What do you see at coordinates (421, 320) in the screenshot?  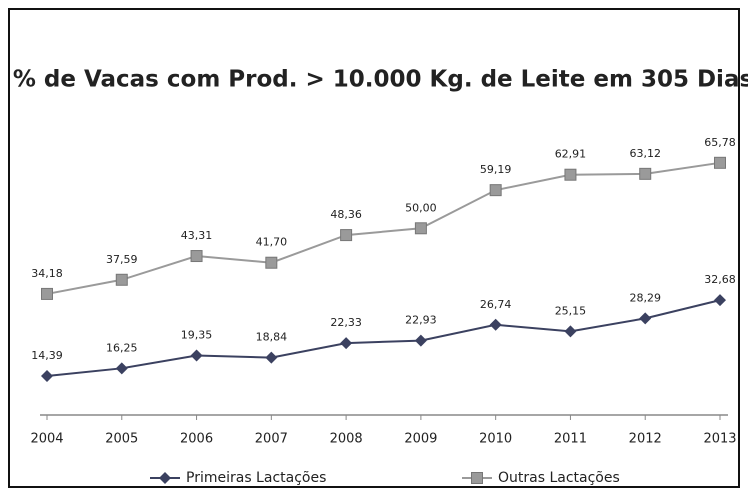 I see `value-label: 22,93` at bounding box center [421, 320].